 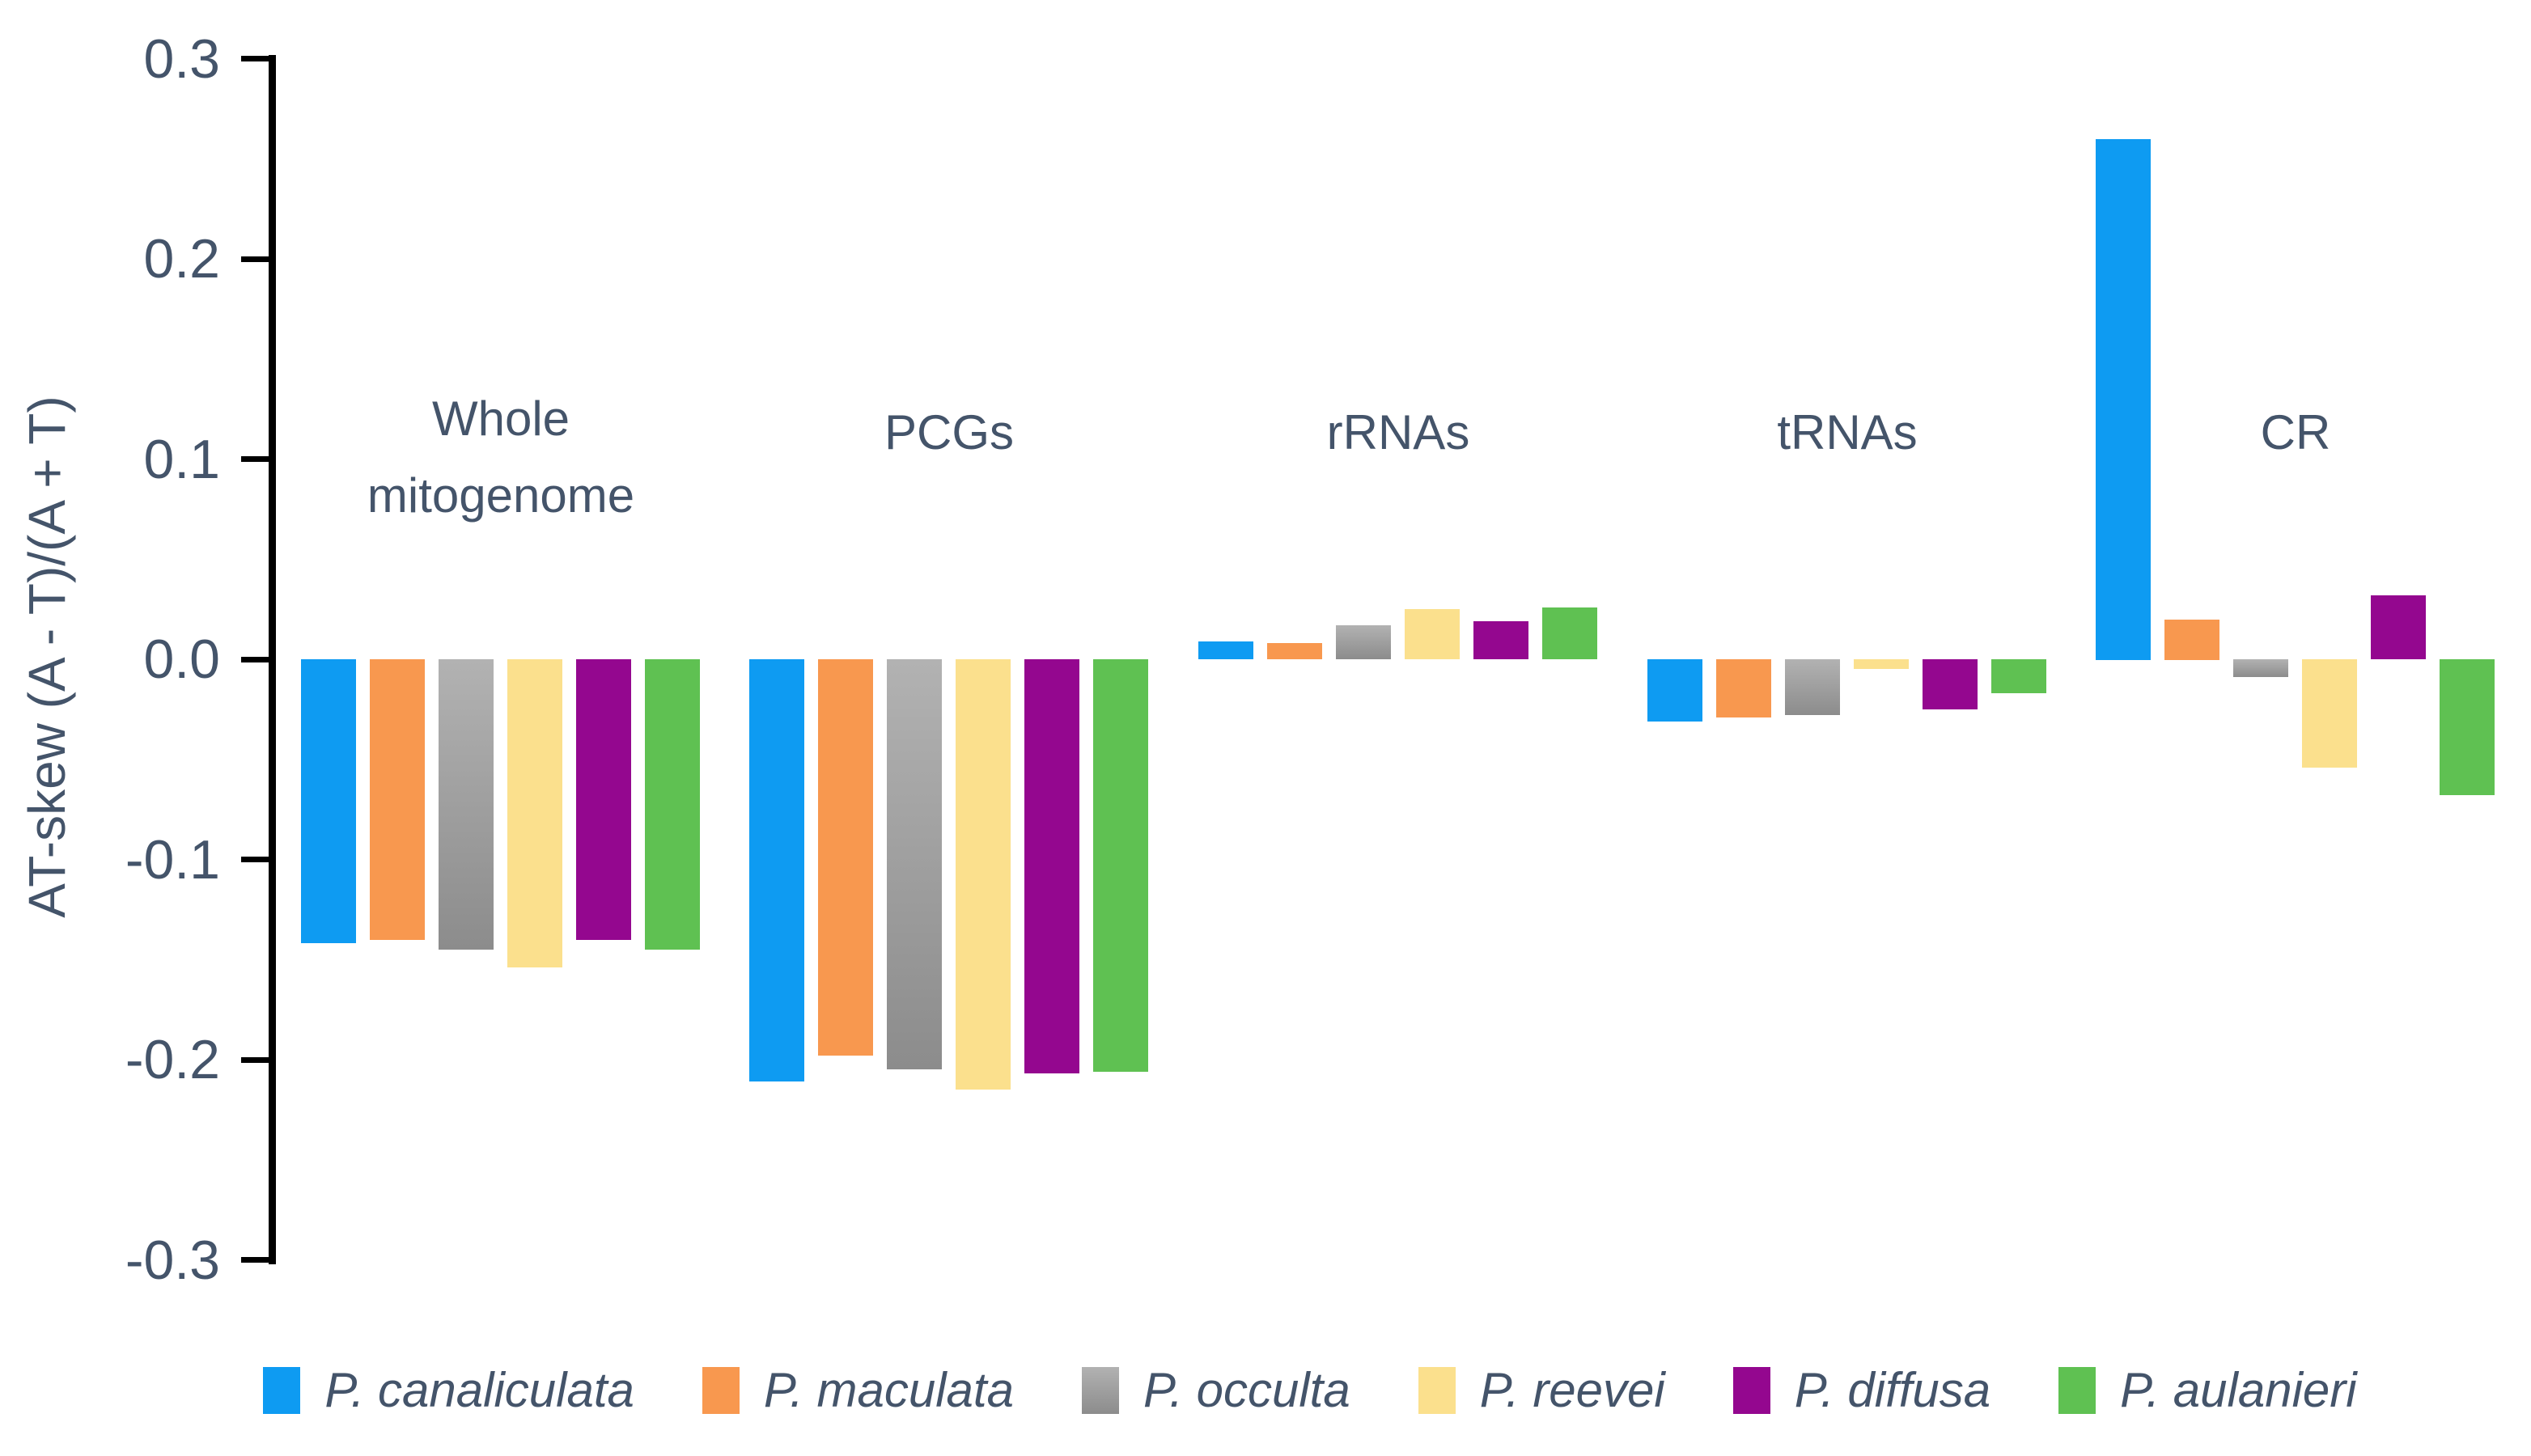 What do you see at coordinates (2238, 1390) in the screenshot?
I see `legend-label: P. aulanieri` at bounding box center [2238, 1390].